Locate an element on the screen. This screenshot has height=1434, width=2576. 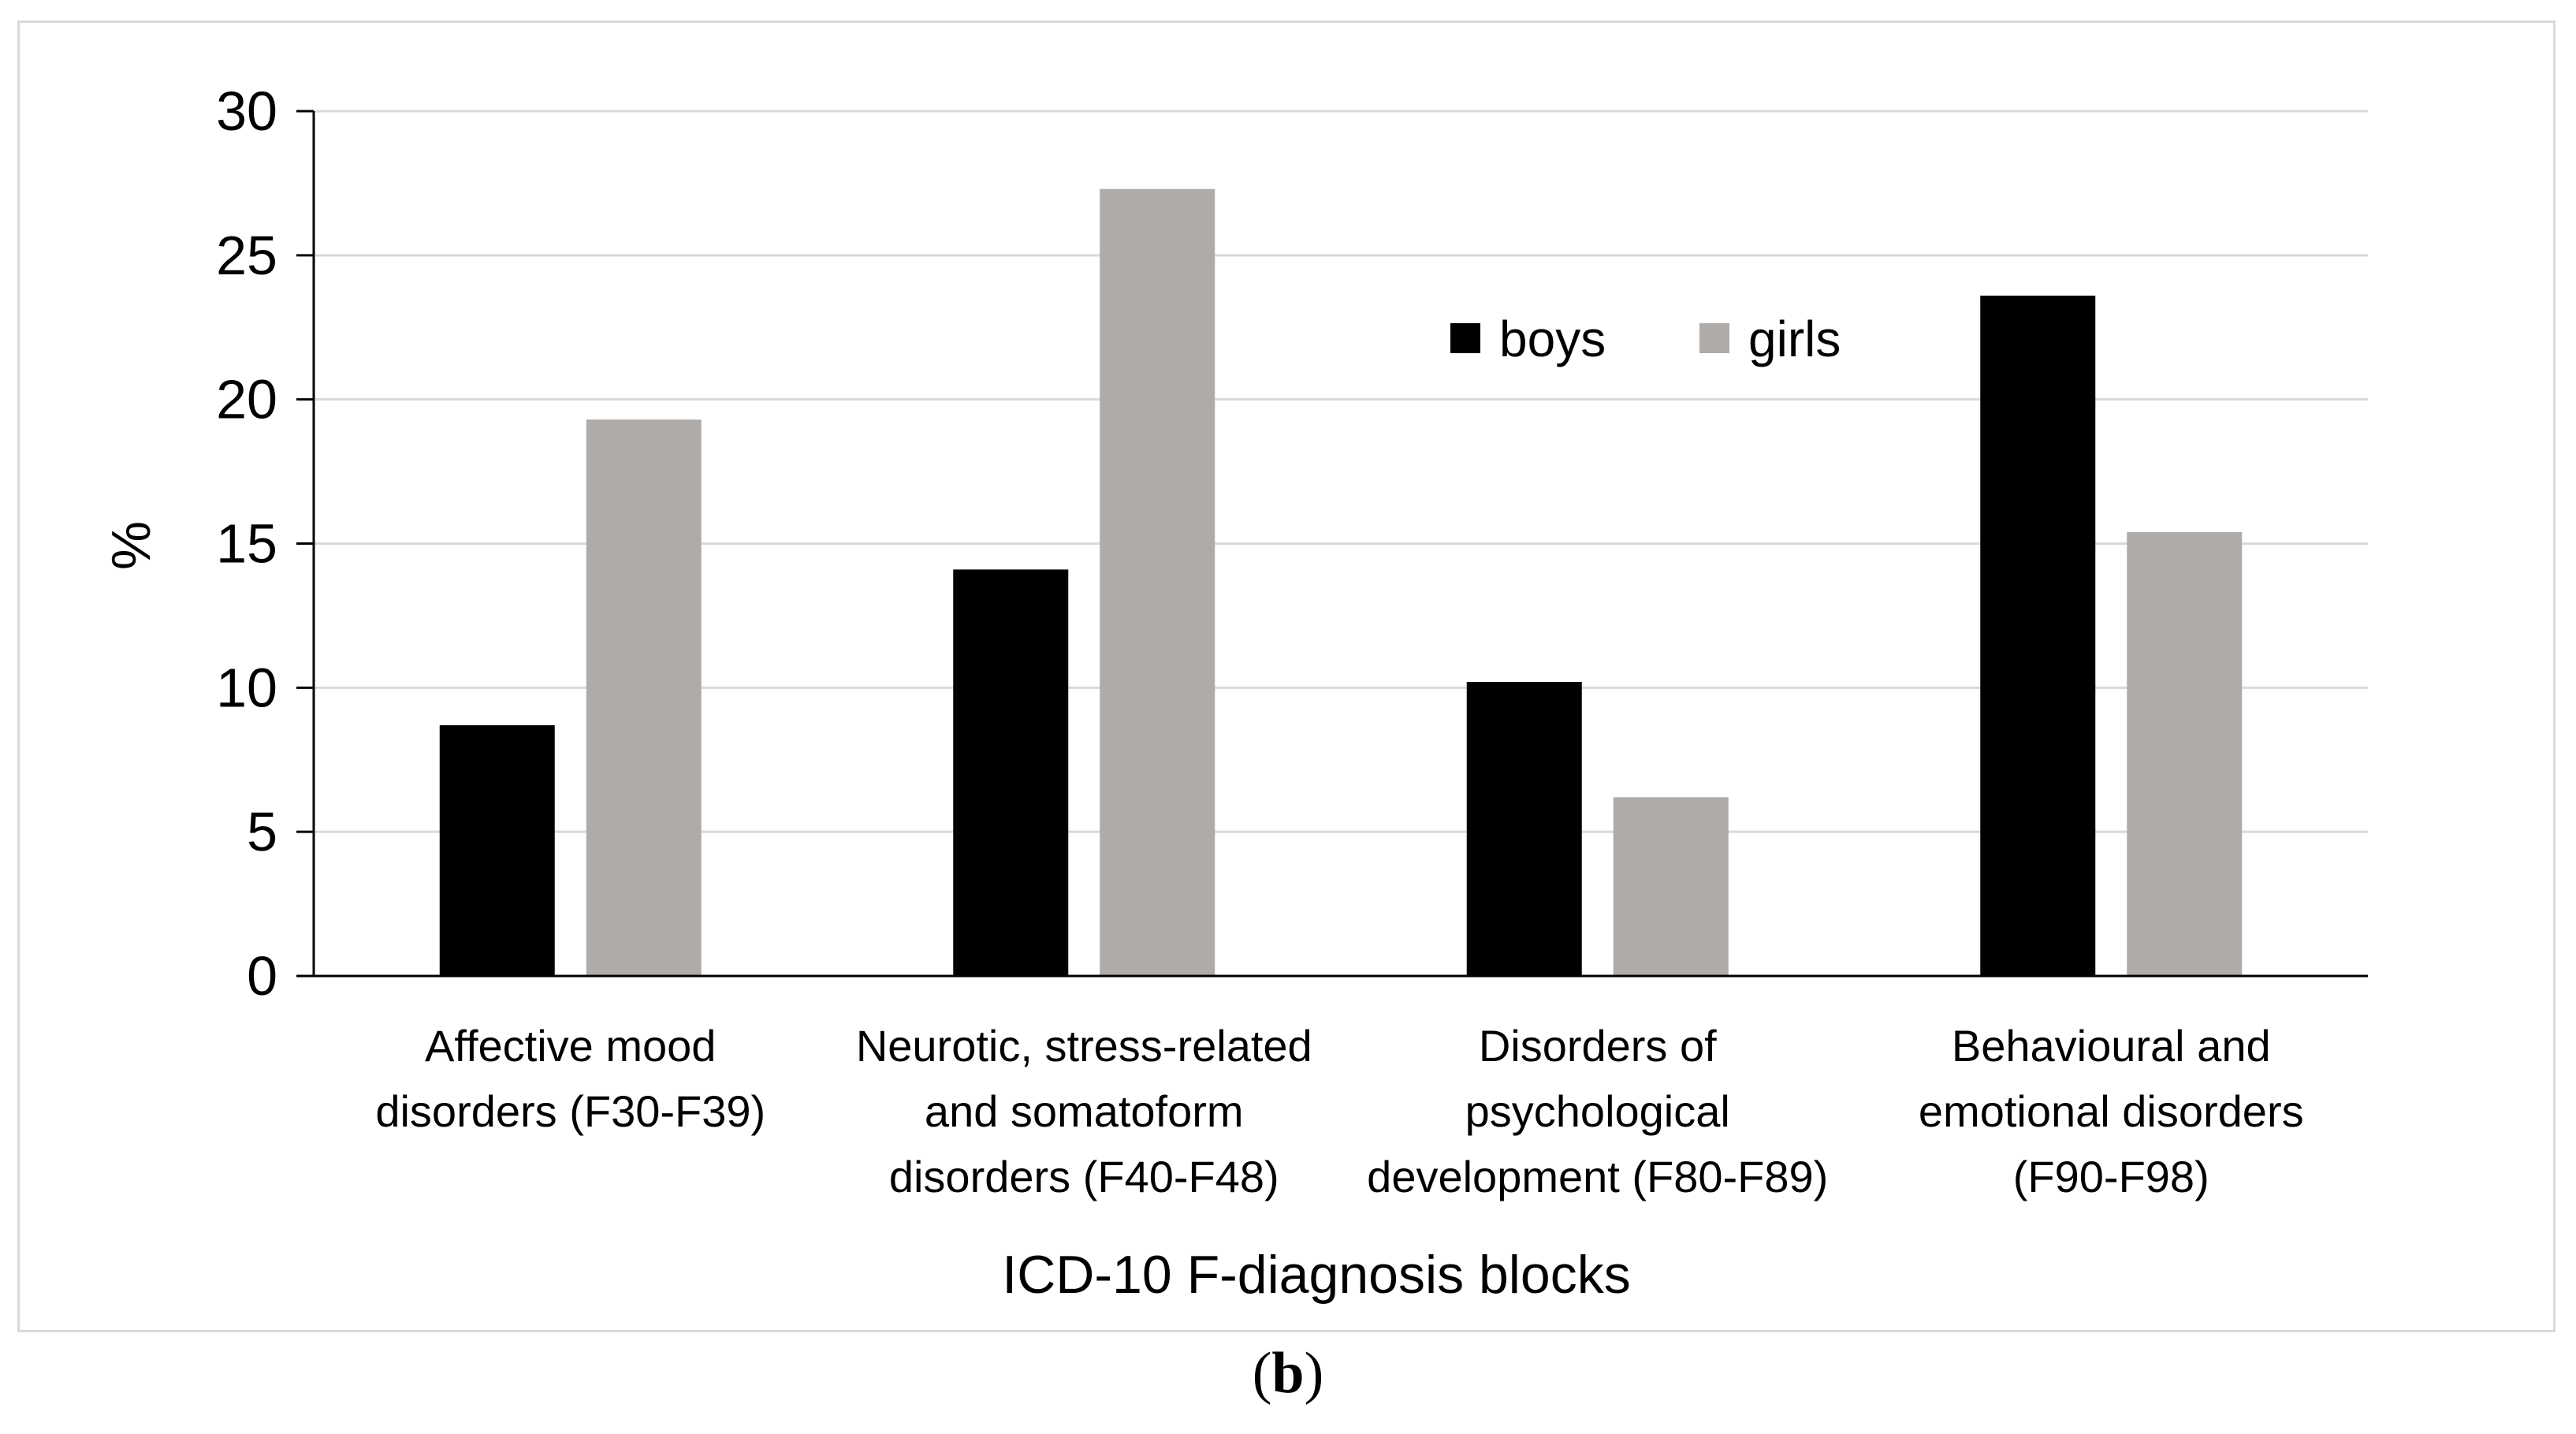
x-axis-title: ICD-10 F-diagnosis blocks is located at coordinates (1316, 1275).